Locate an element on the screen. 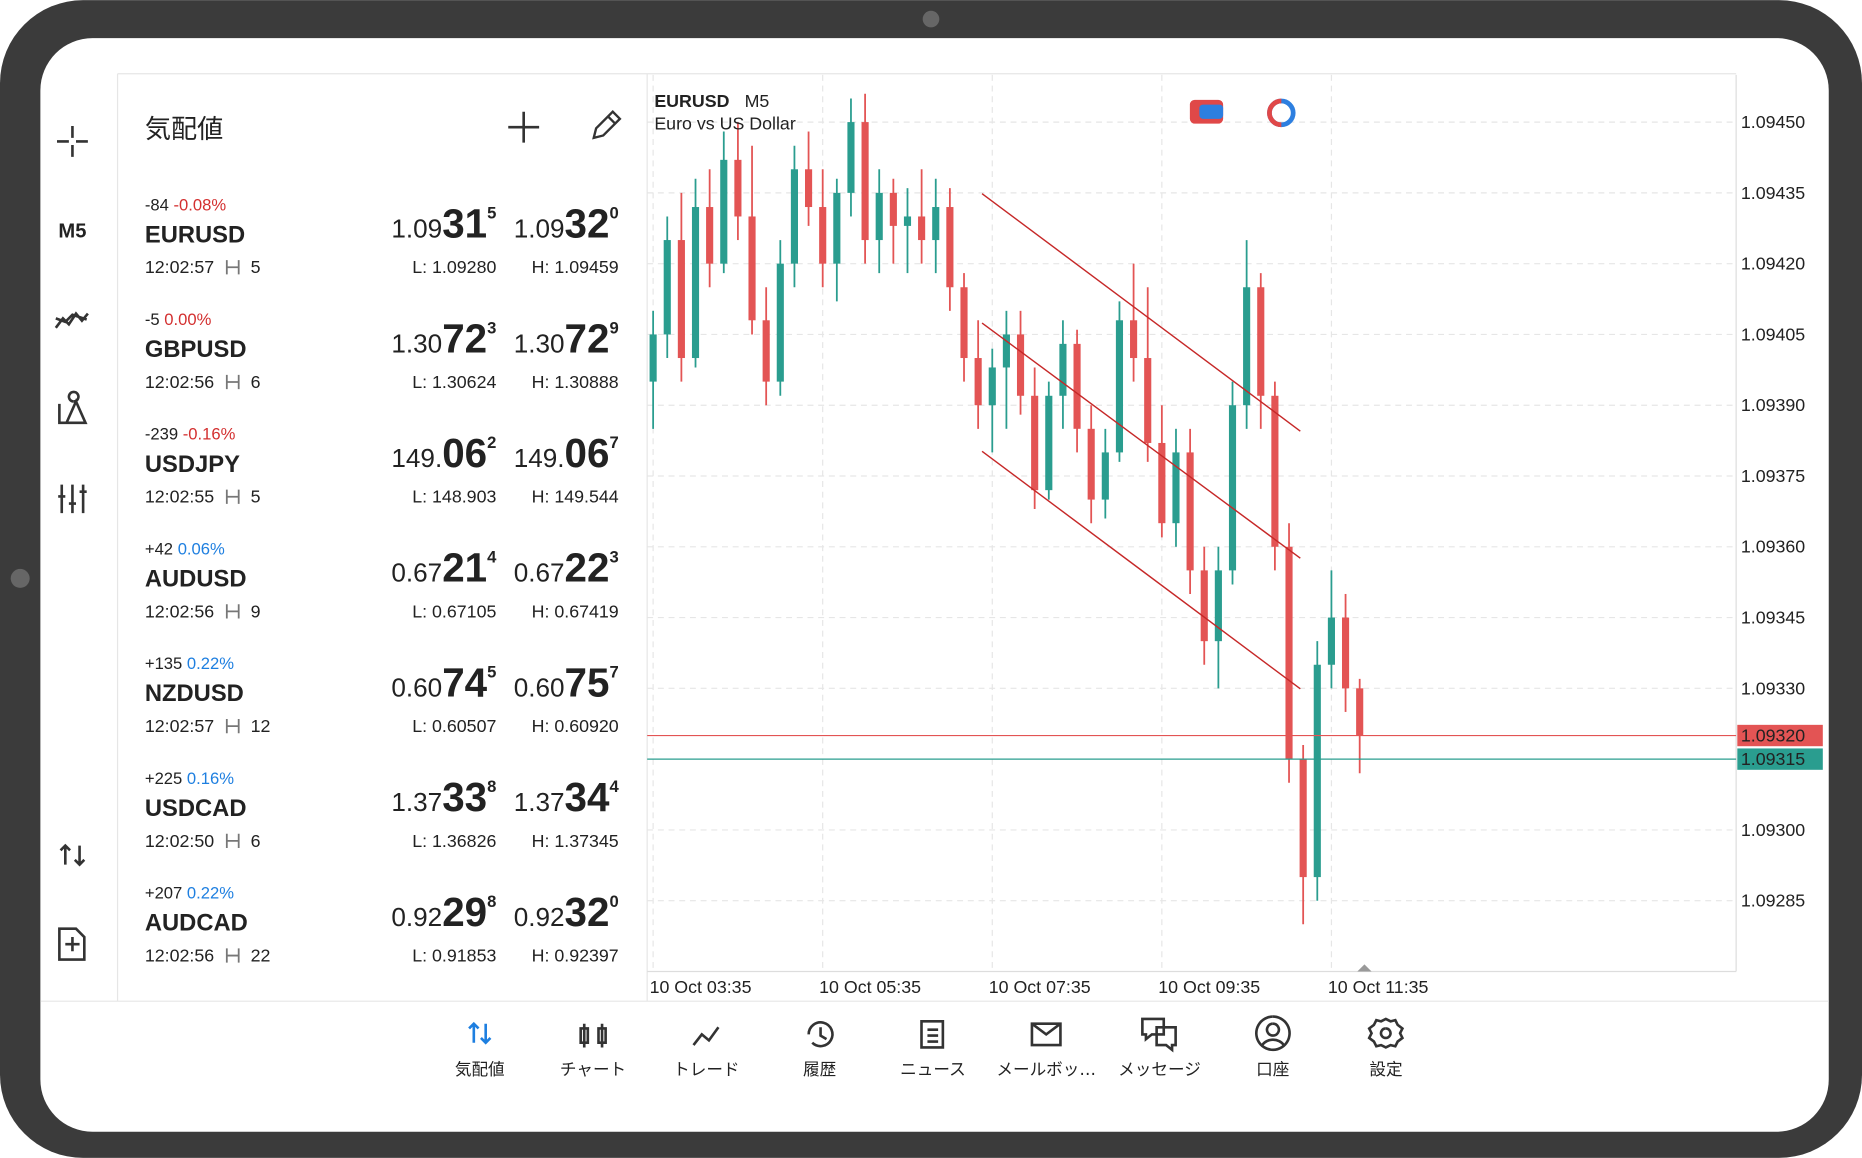  ask-prefix: 1.30 is located at coordinates (539, 343).